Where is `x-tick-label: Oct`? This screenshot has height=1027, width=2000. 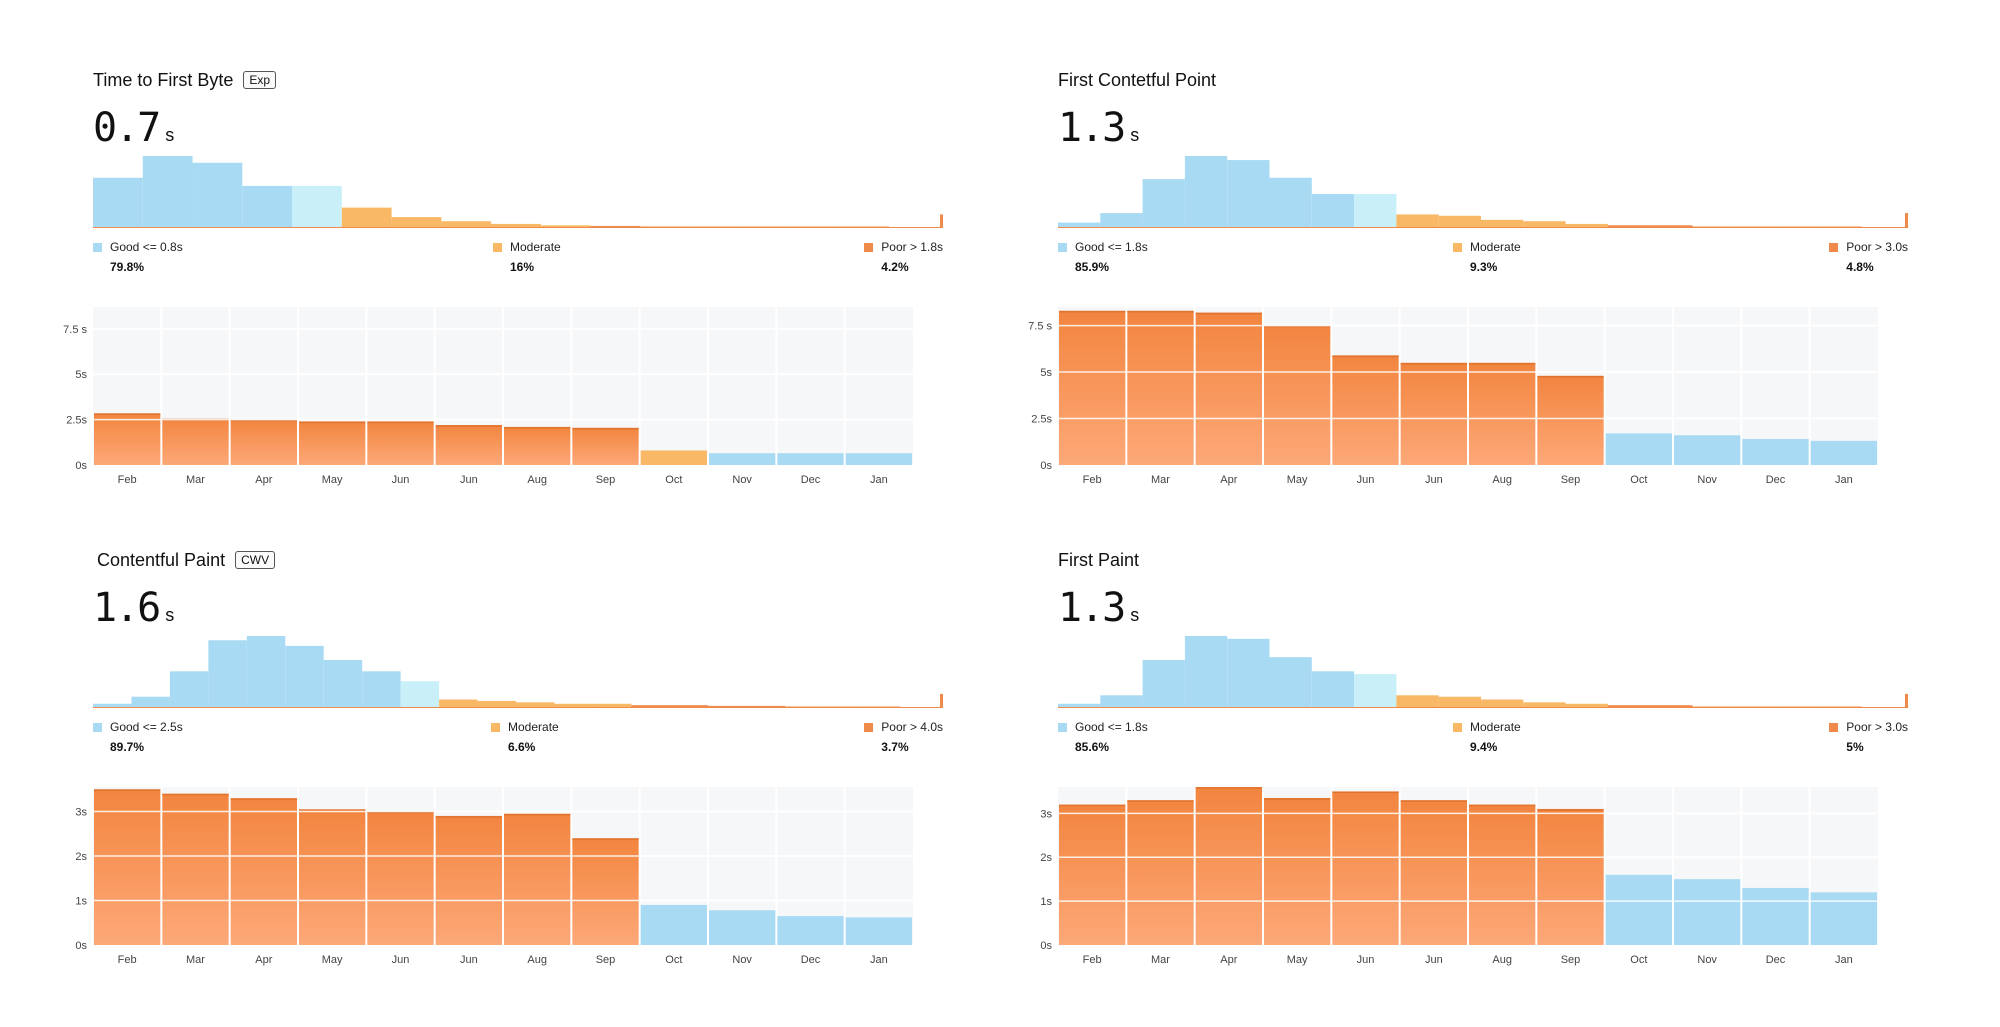 x-tick-label: Oct is located at coordinates (673, 960).